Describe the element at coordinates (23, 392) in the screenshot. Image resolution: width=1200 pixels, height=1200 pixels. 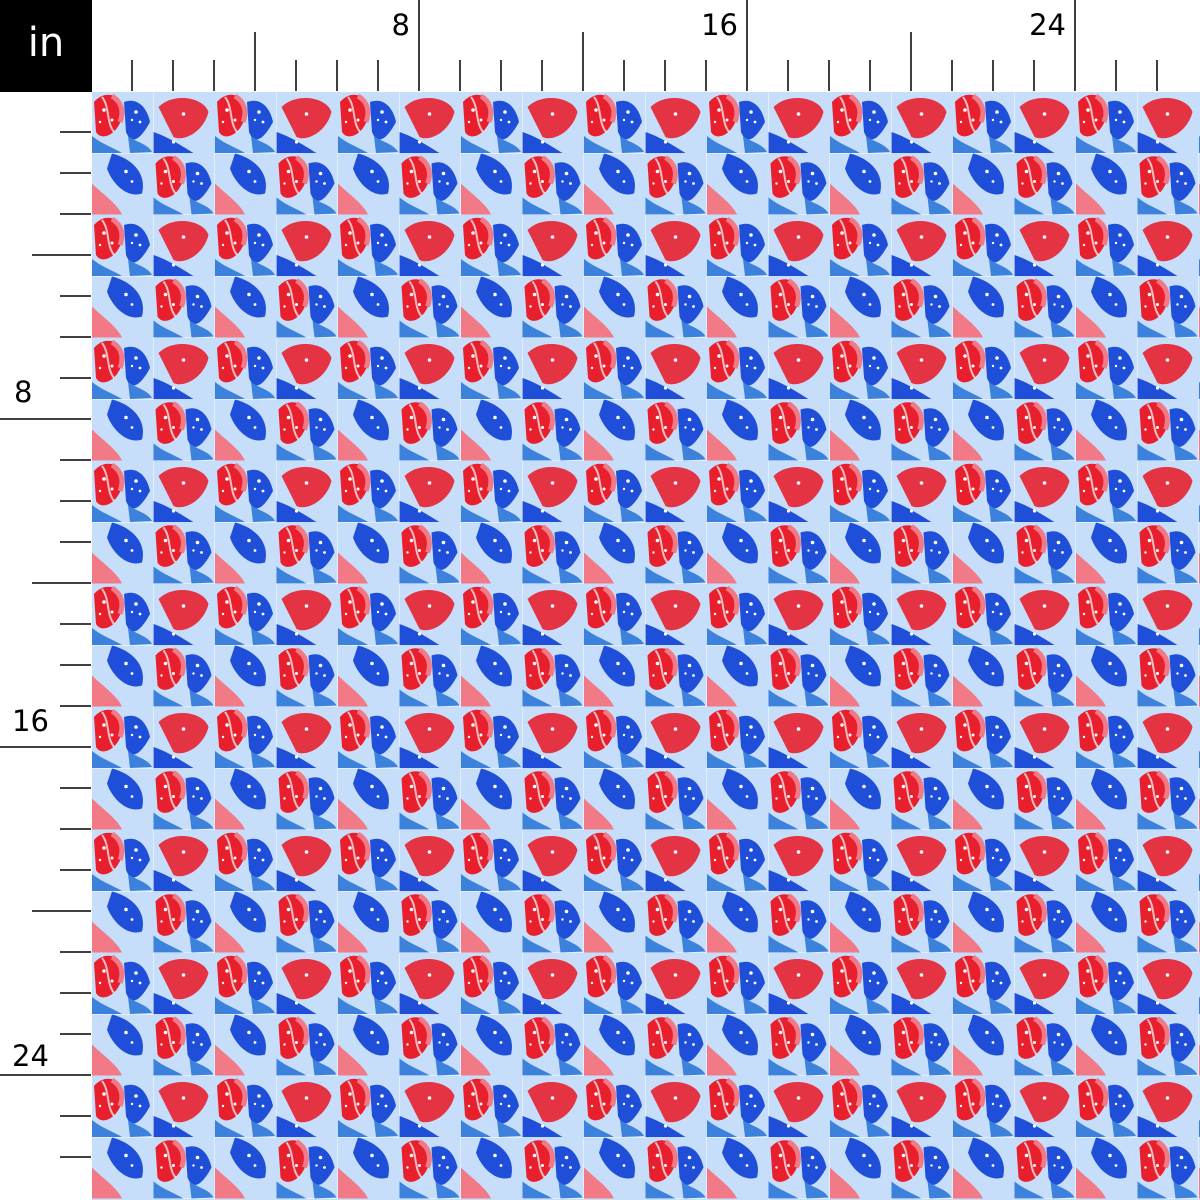
I see `left-ruler-label-8: 8` at that location.